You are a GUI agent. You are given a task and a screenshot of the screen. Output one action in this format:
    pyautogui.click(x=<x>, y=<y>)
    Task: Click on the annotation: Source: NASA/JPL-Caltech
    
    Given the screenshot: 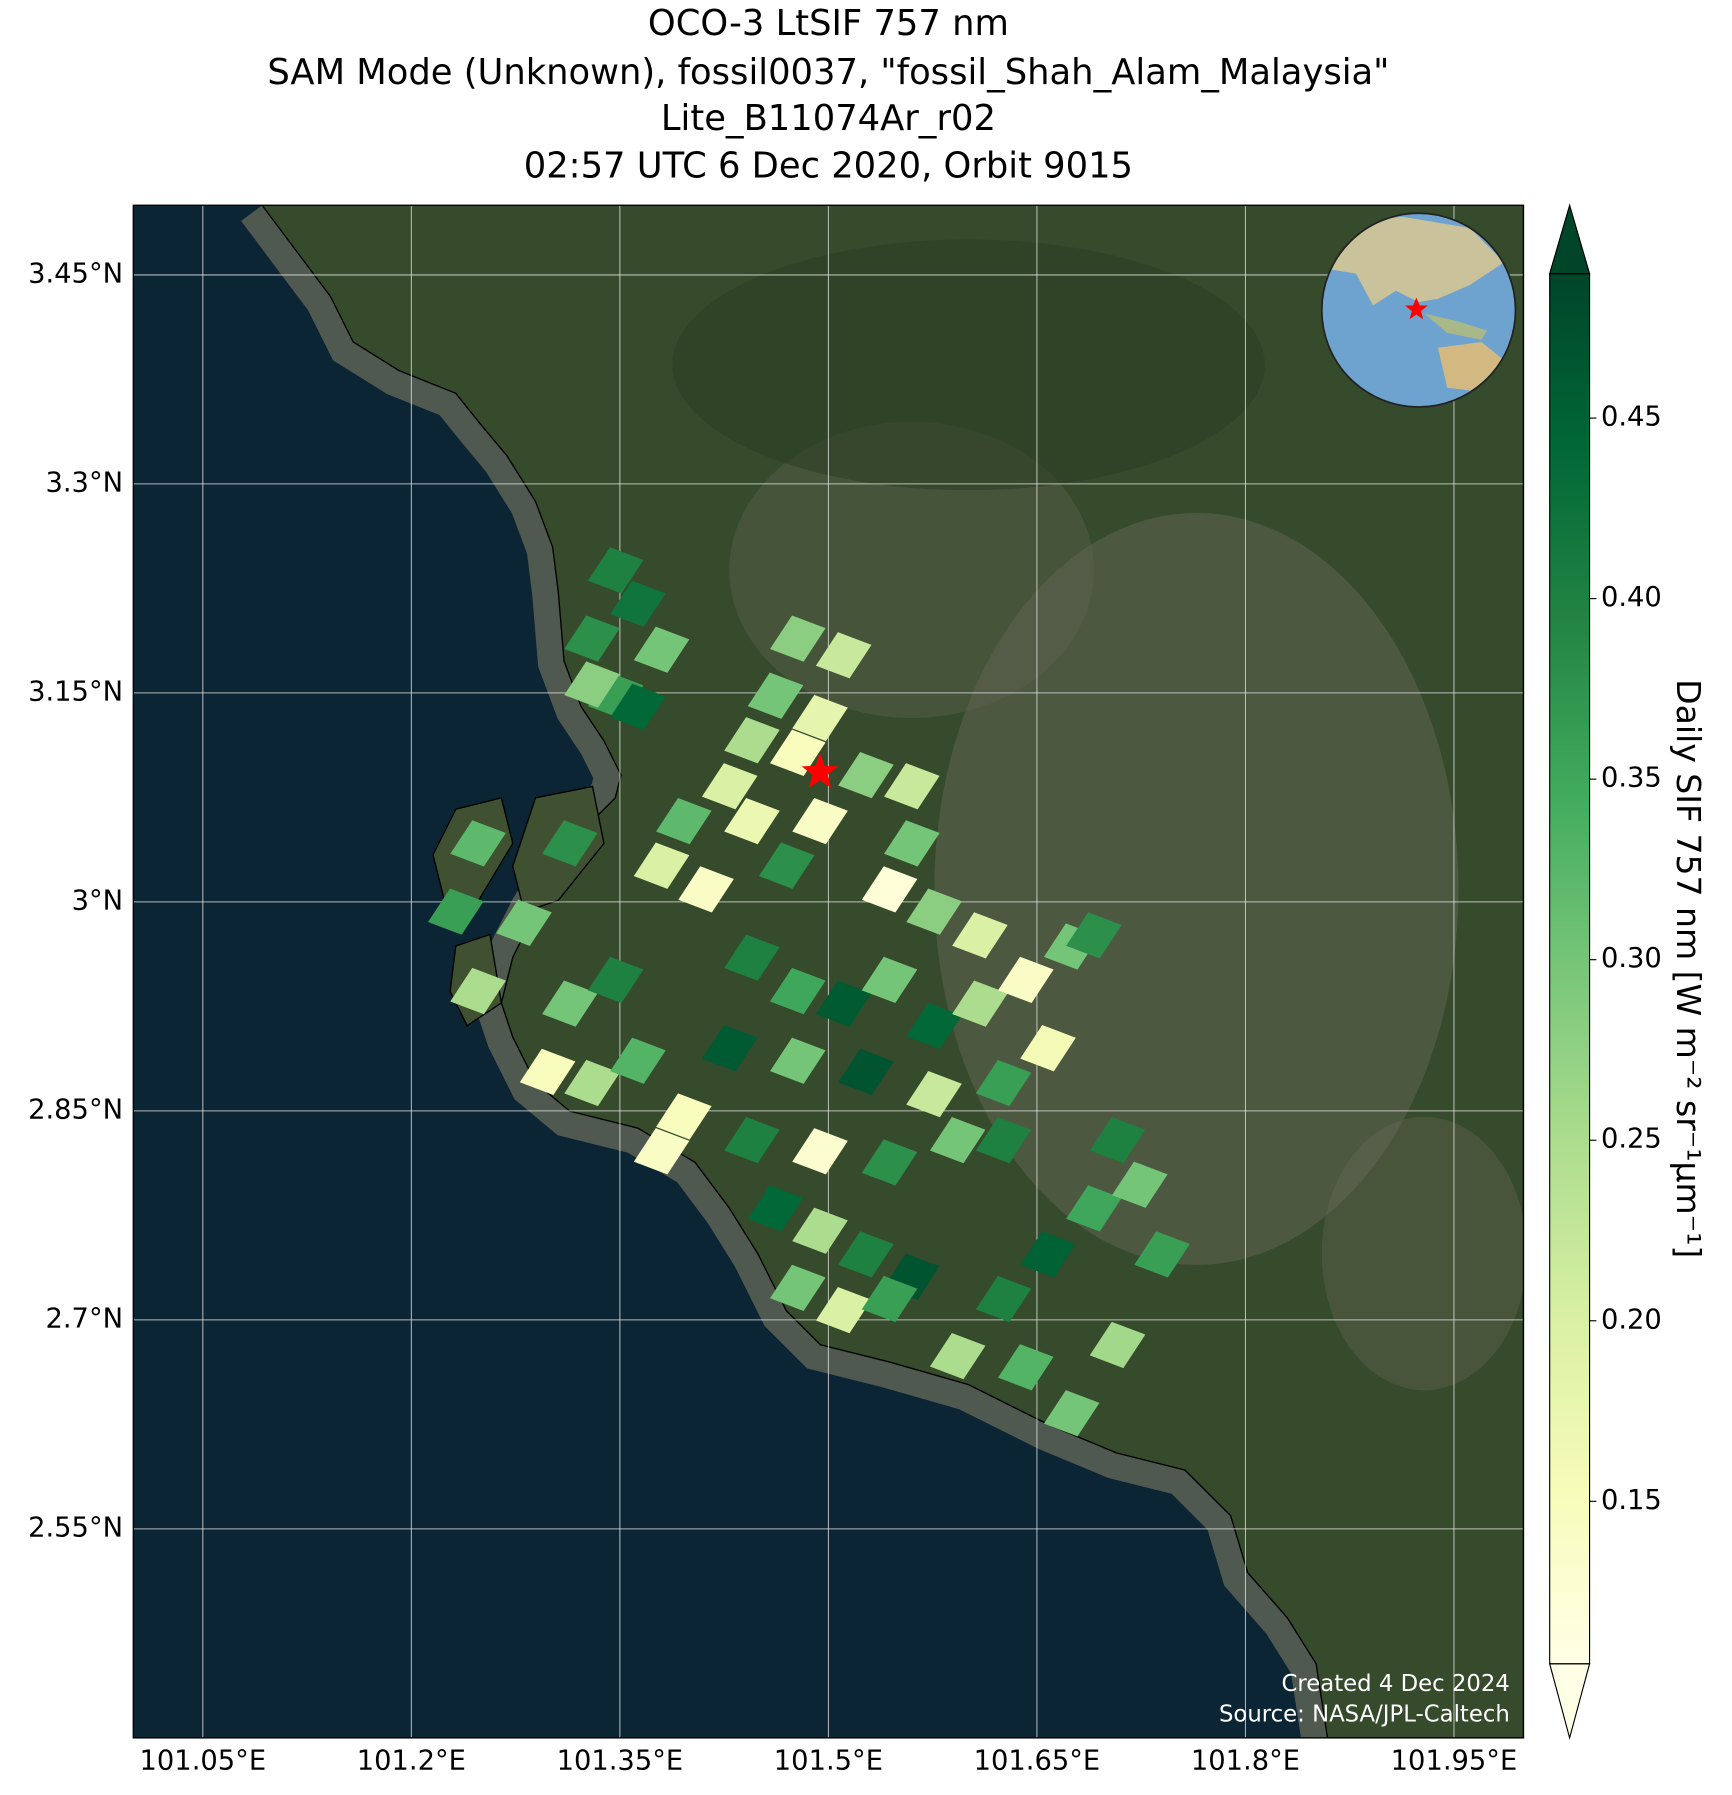 What is the action you would take?
    pyautogui.click(x=1364, y=1715)
    